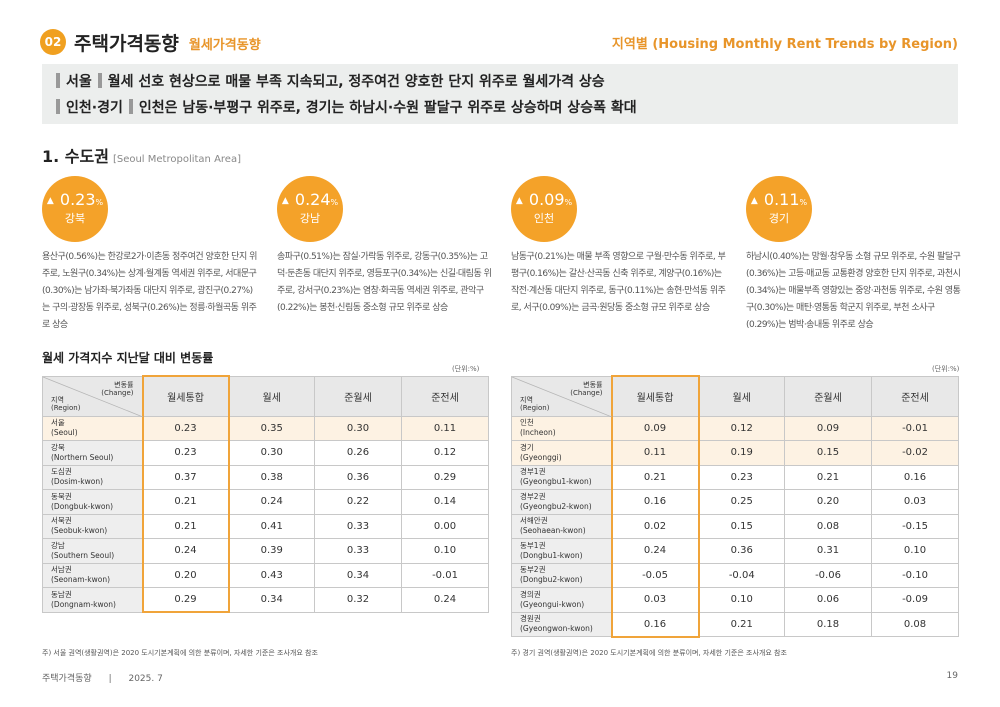  What do you see at coordinates (75, 156) in the screenshot?
I see `metro-title-ko: 1. 수도권` at bounding box center [75, 156].